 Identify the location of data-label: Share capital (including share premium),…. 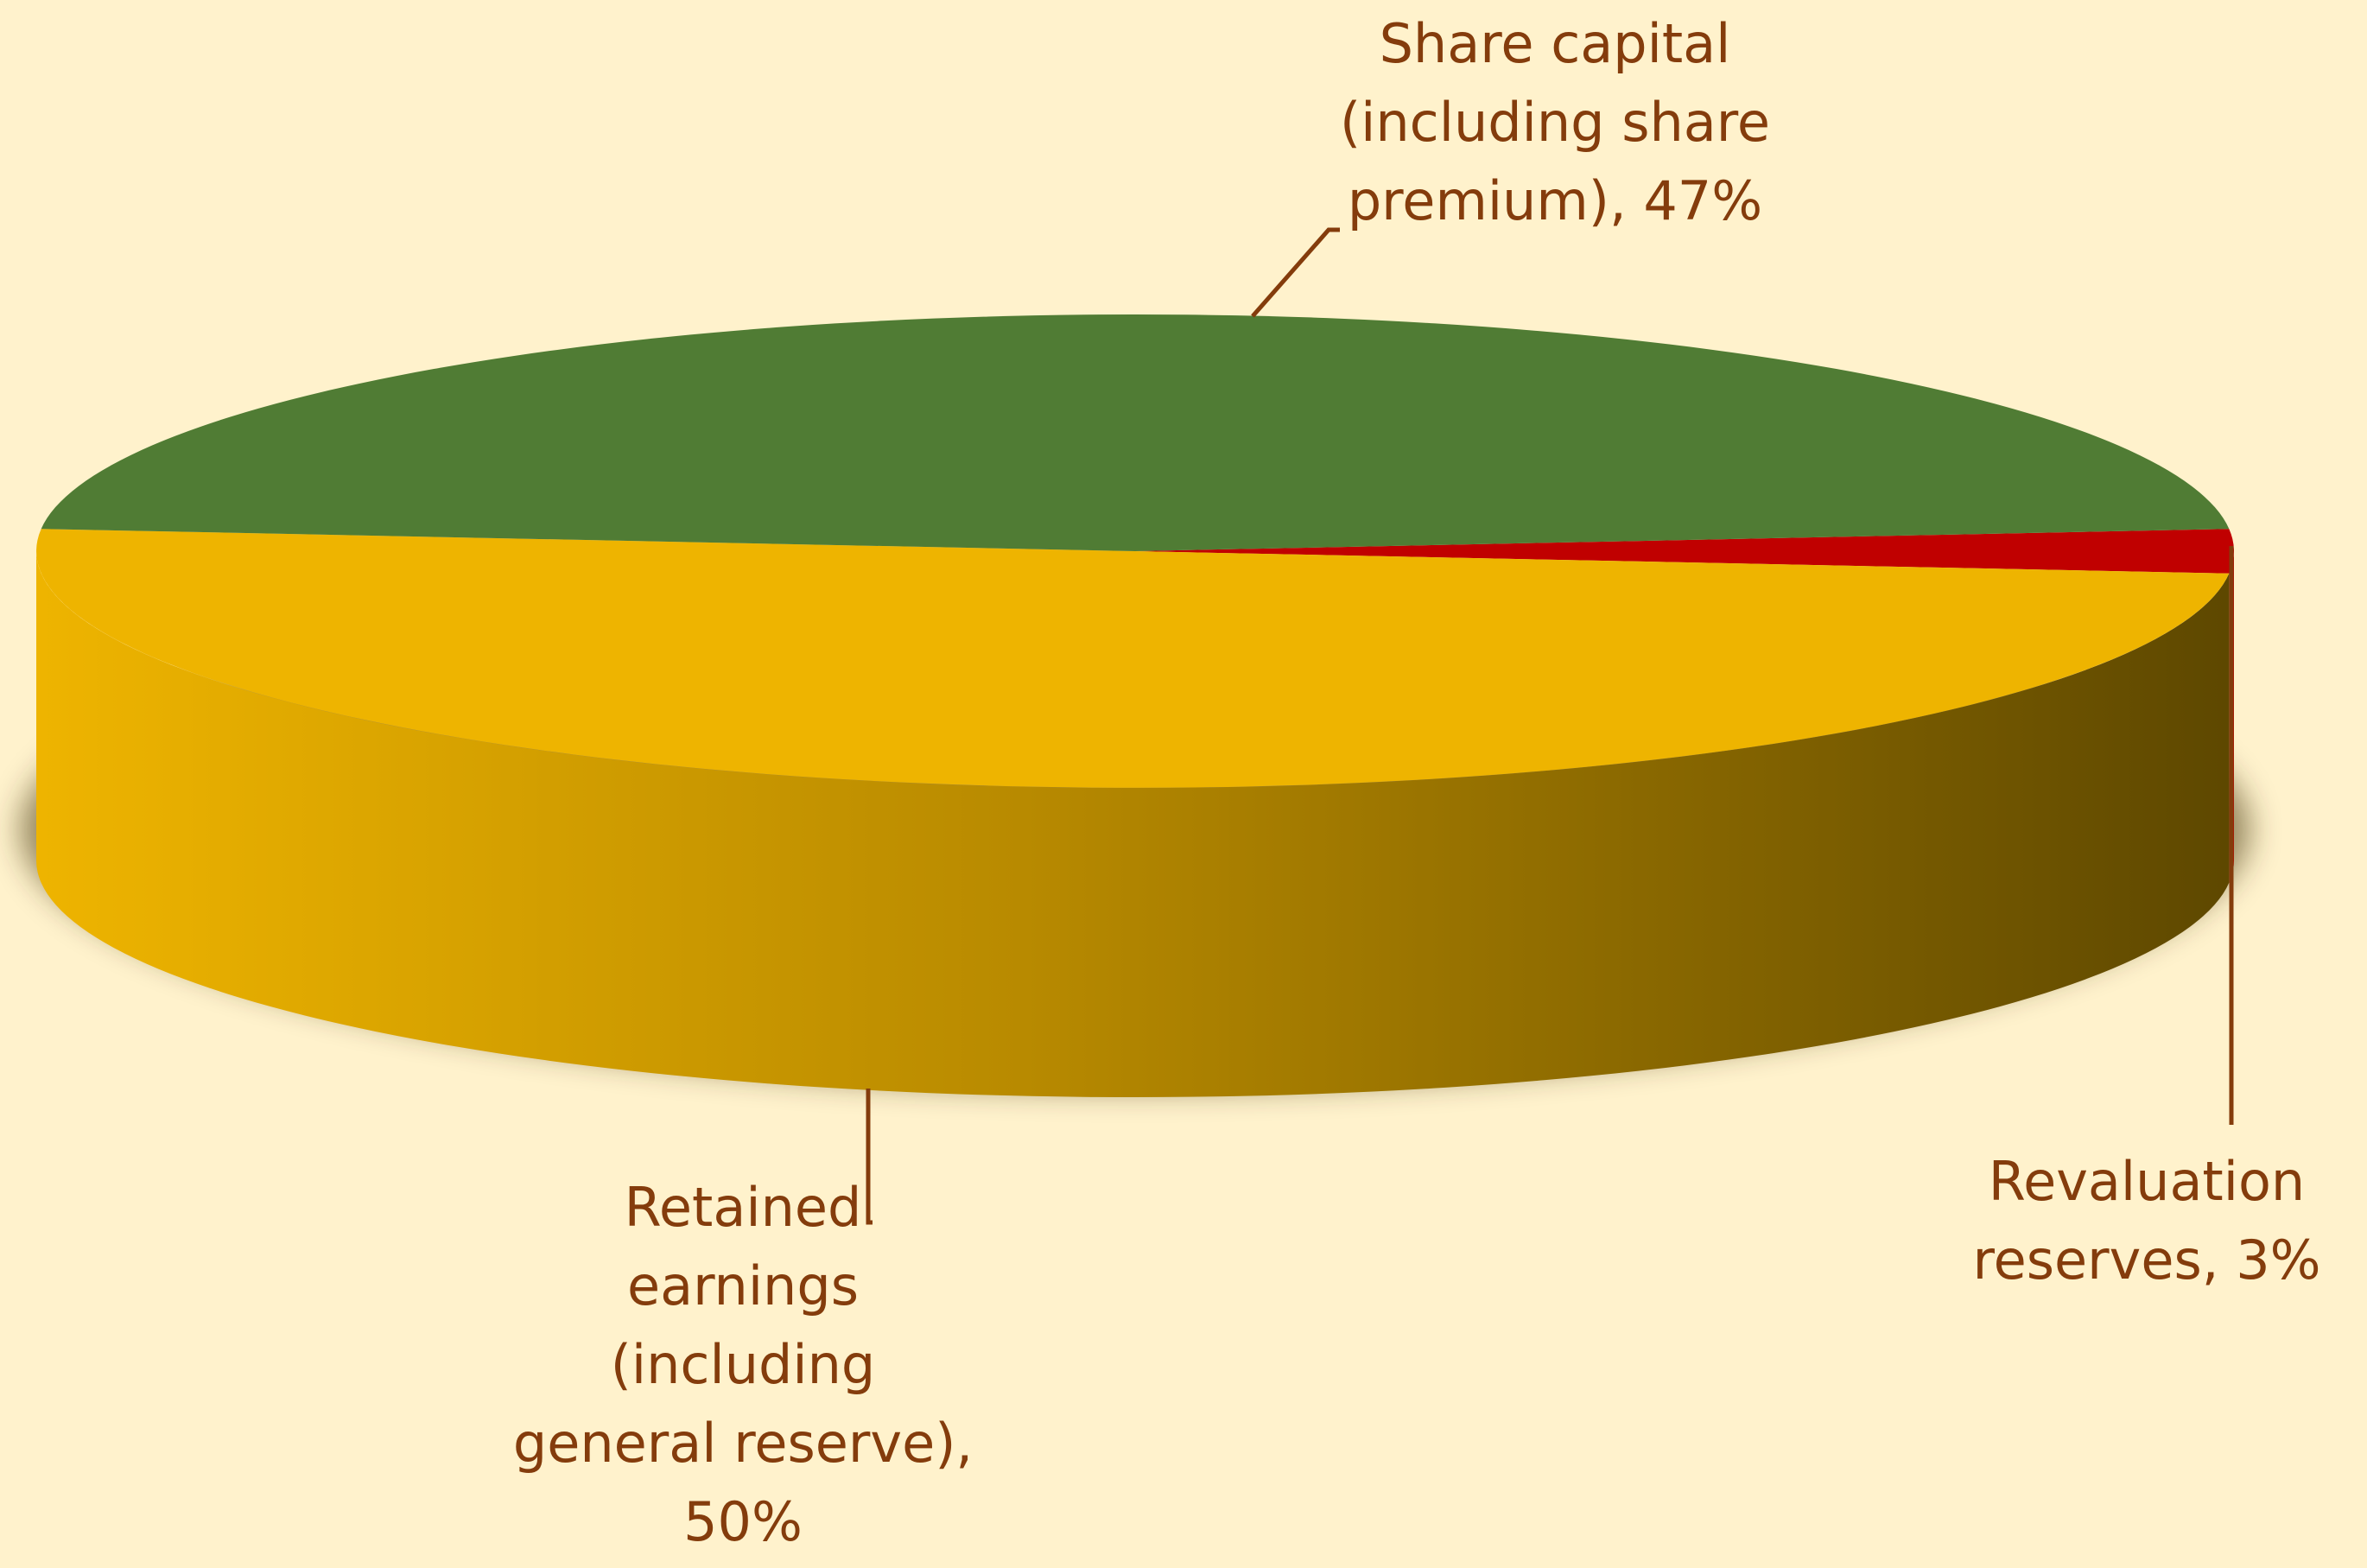
(1555, 122).